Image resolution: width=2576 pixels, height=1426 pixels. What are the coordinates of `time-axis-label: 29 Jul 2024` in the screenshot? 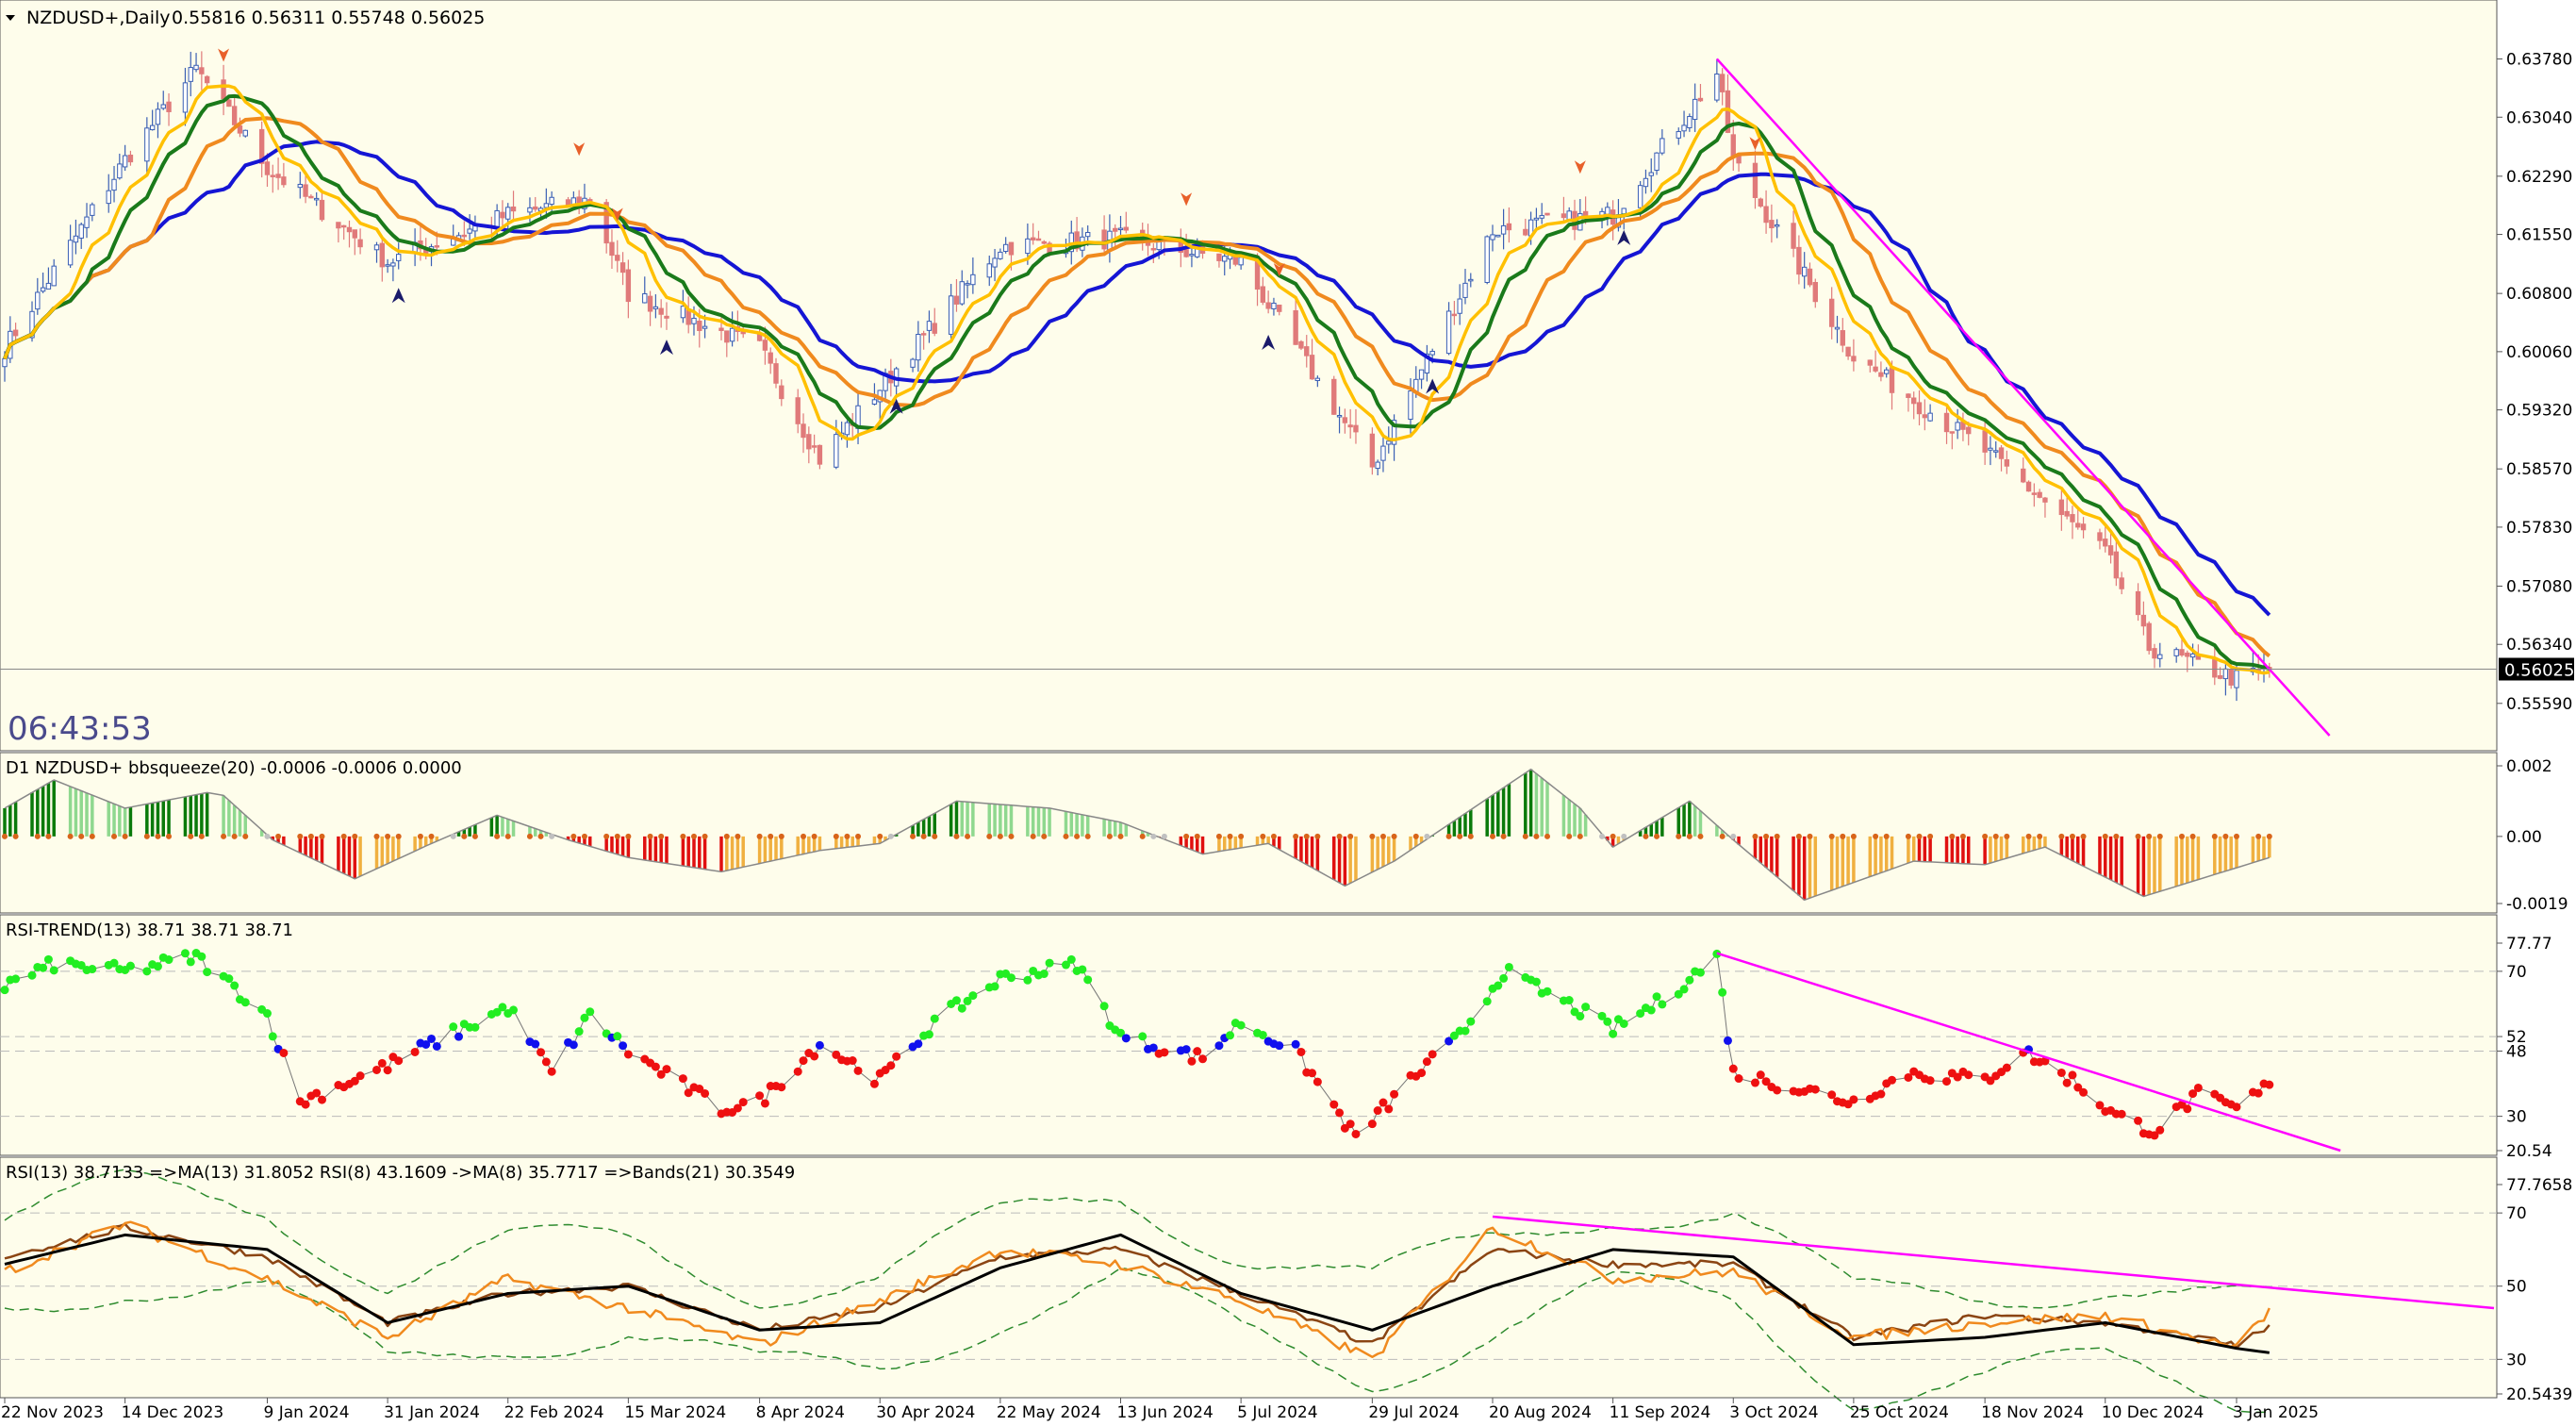 It's located at (1413, 1413).